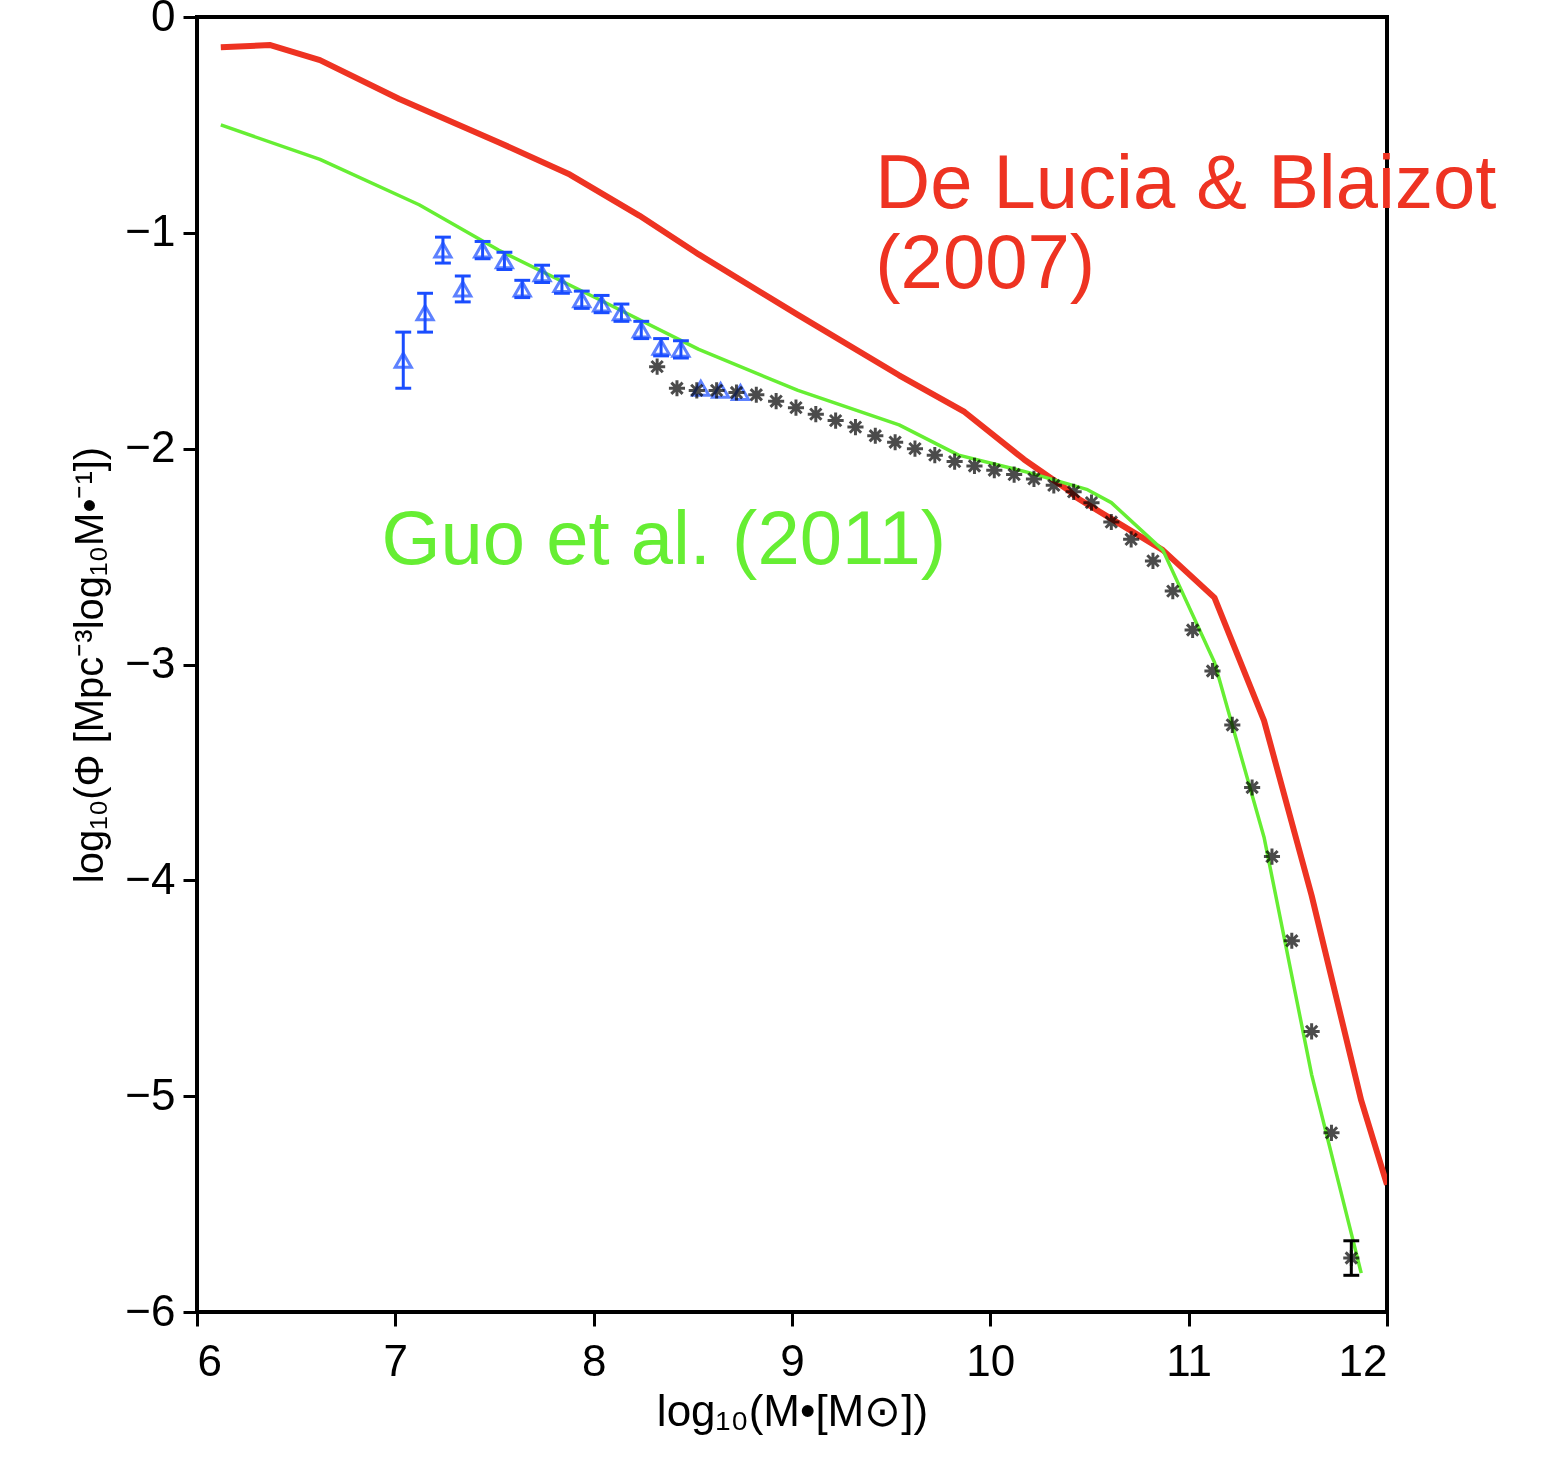 The width and height of the screenshot is (1544, 1462). Describe the element at coordinates (150, 447) in the screenshot. I see `y-tick-label: −2` at that location.